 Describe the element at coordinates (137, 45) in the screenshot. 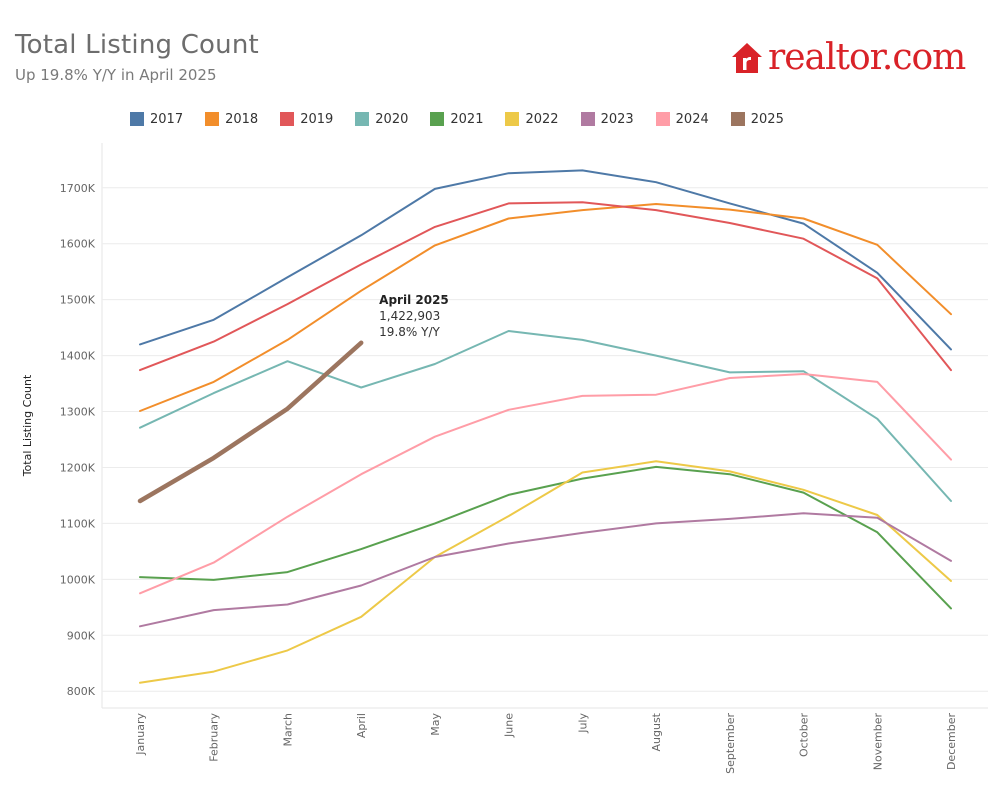

I see `chart-title: Total Listing Count` at that location.